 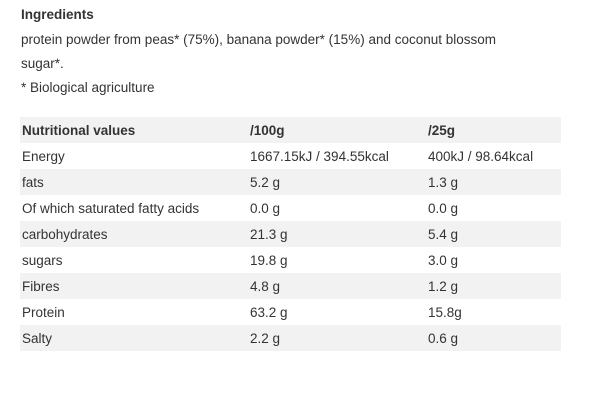 What do you see at coordinates (290, 286) in the screenshot?
I see `table-row: Fibres 4.8 g 1.2 g` at bounding box center [290, 286].